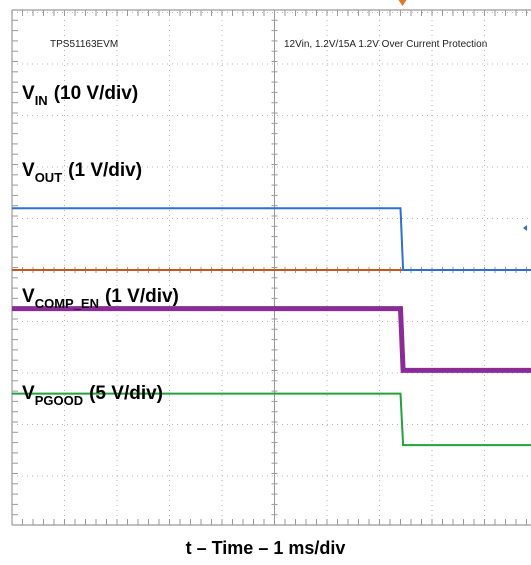  I want to click on series-out-trace, so click(271, 239).